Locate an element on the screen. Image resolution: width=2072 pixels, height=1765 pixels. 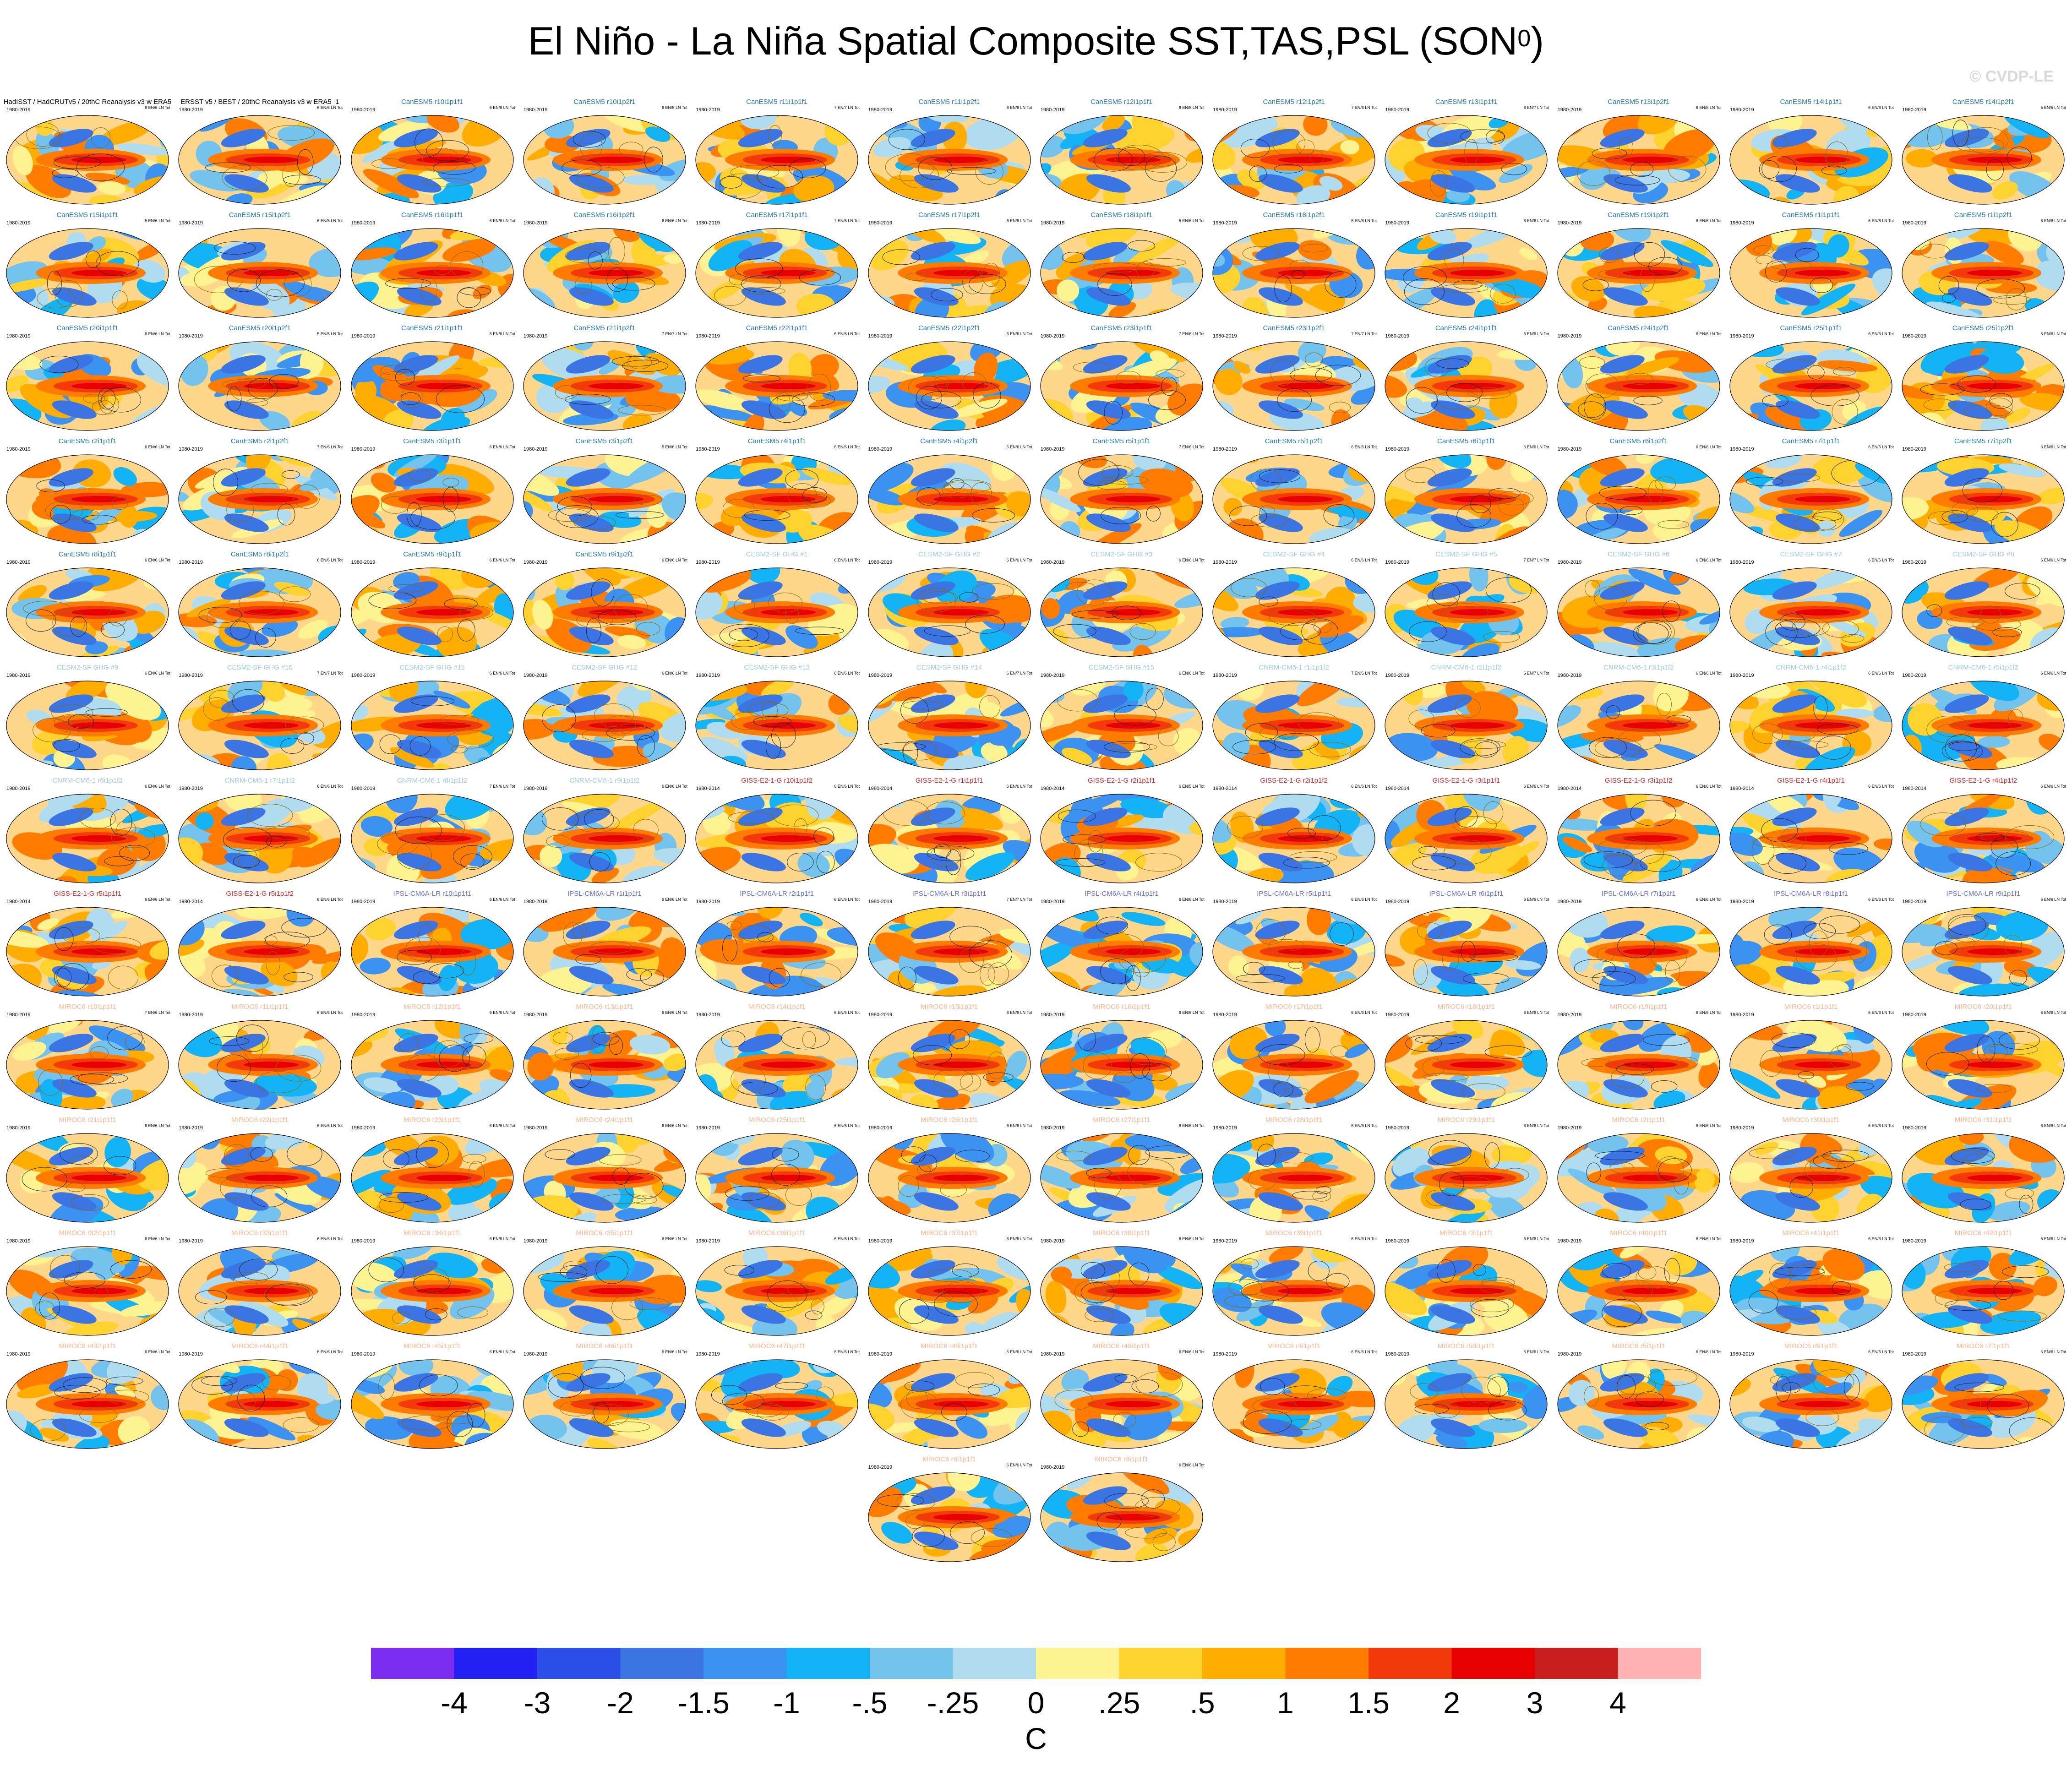
map-panel: MIROC6 r7i1p1f1 1980-2019 6 EN/6 LN Tot is located at coordinates (1983, 1394).